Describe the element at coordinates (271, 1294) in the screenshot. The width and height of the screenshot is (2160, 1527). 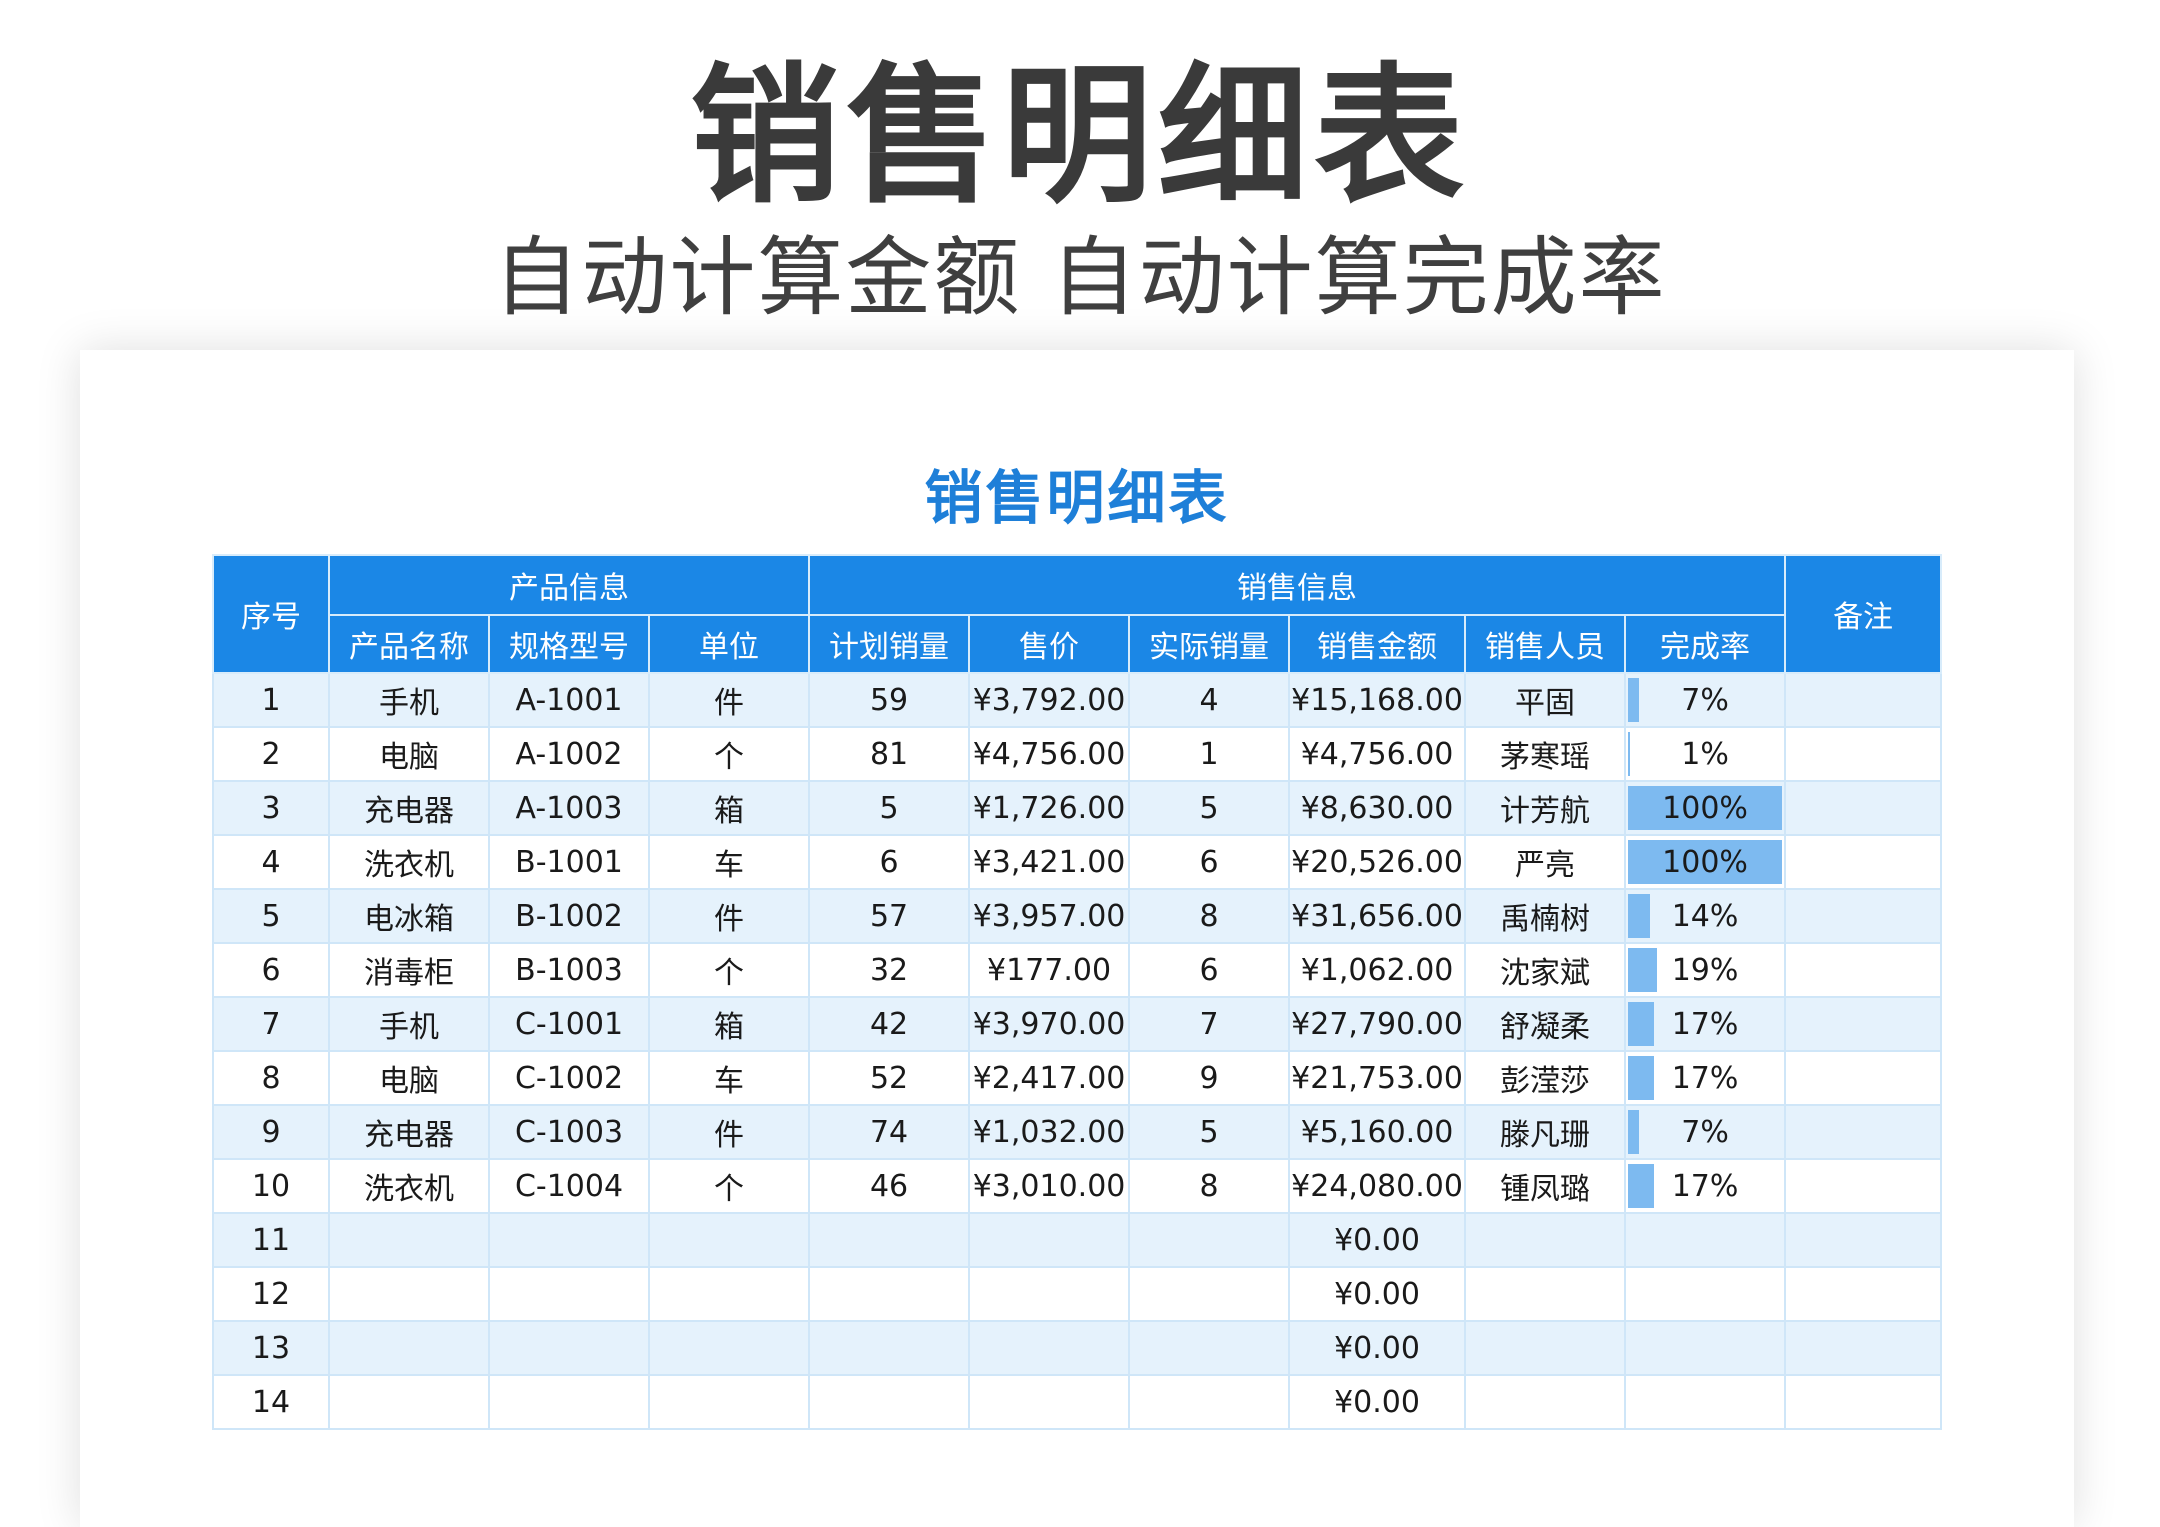
I see `cell-serial: 12` at that location.